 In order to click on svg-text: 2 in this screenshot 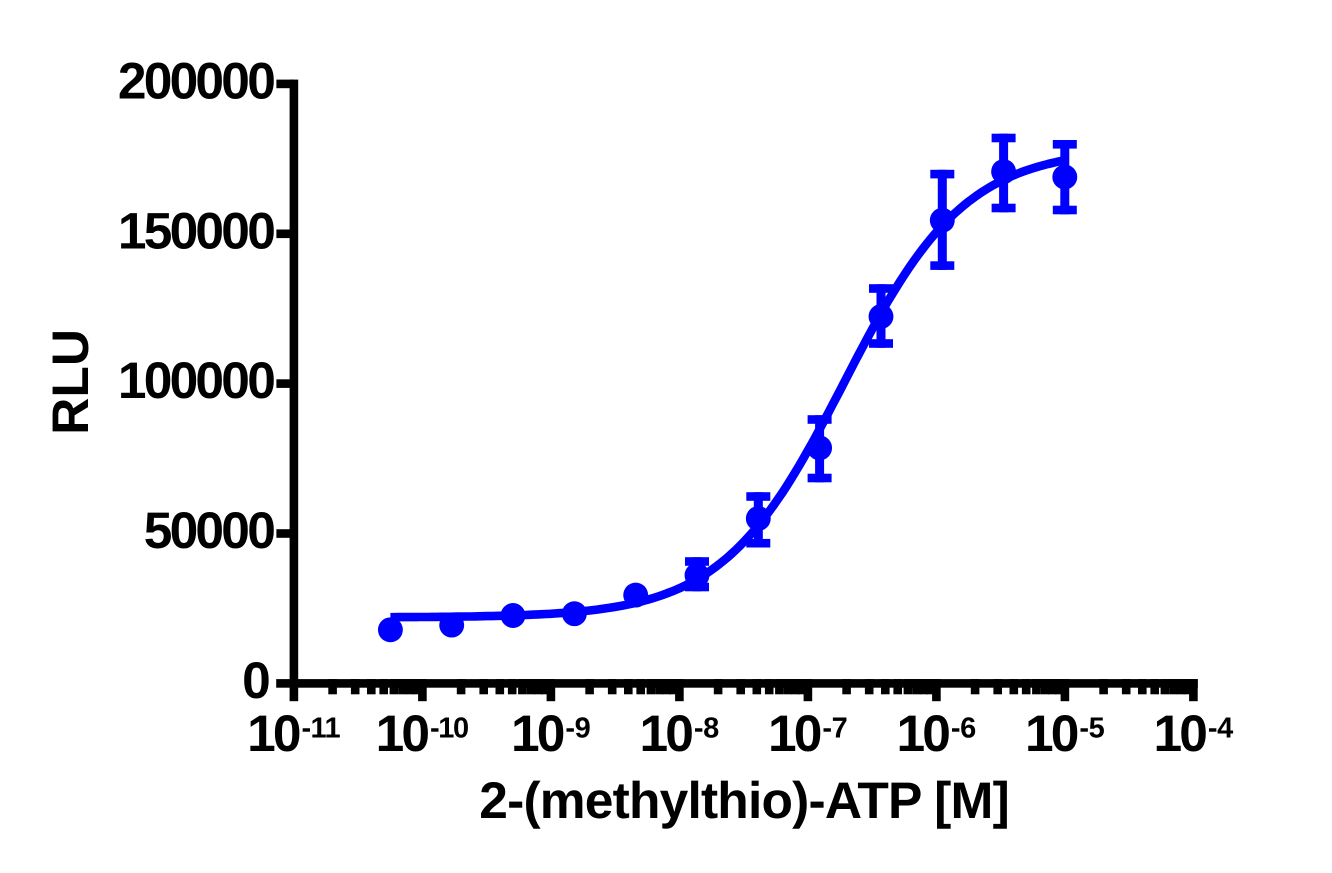, I will do `click(132, 81)`.